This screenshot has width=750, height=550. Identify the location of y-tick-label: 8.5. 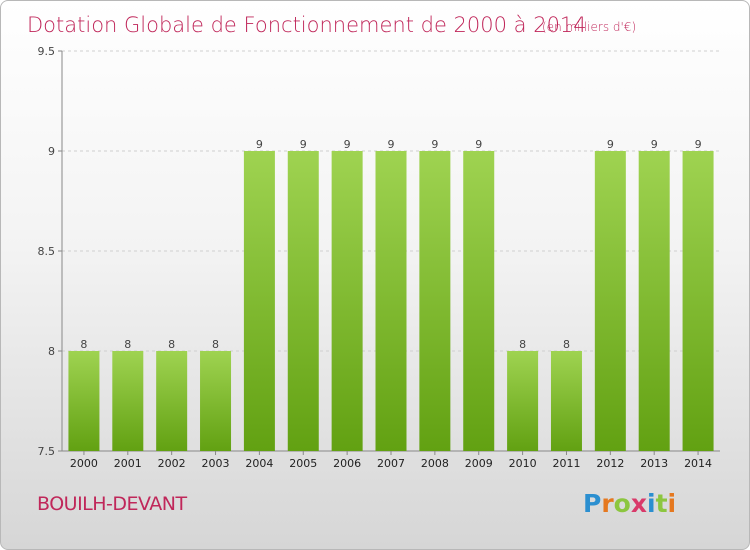
(47, 251).